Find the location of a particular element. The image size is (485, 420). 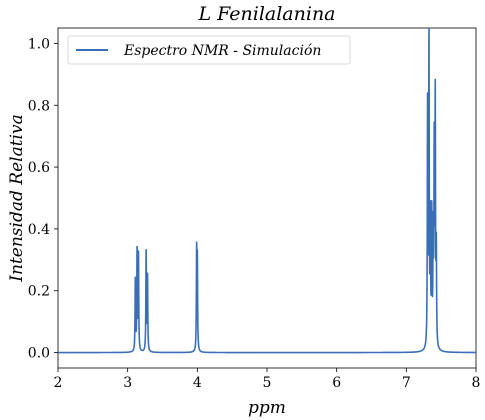

y-tick-label: 0.0 is located at coordinates (39, 354).